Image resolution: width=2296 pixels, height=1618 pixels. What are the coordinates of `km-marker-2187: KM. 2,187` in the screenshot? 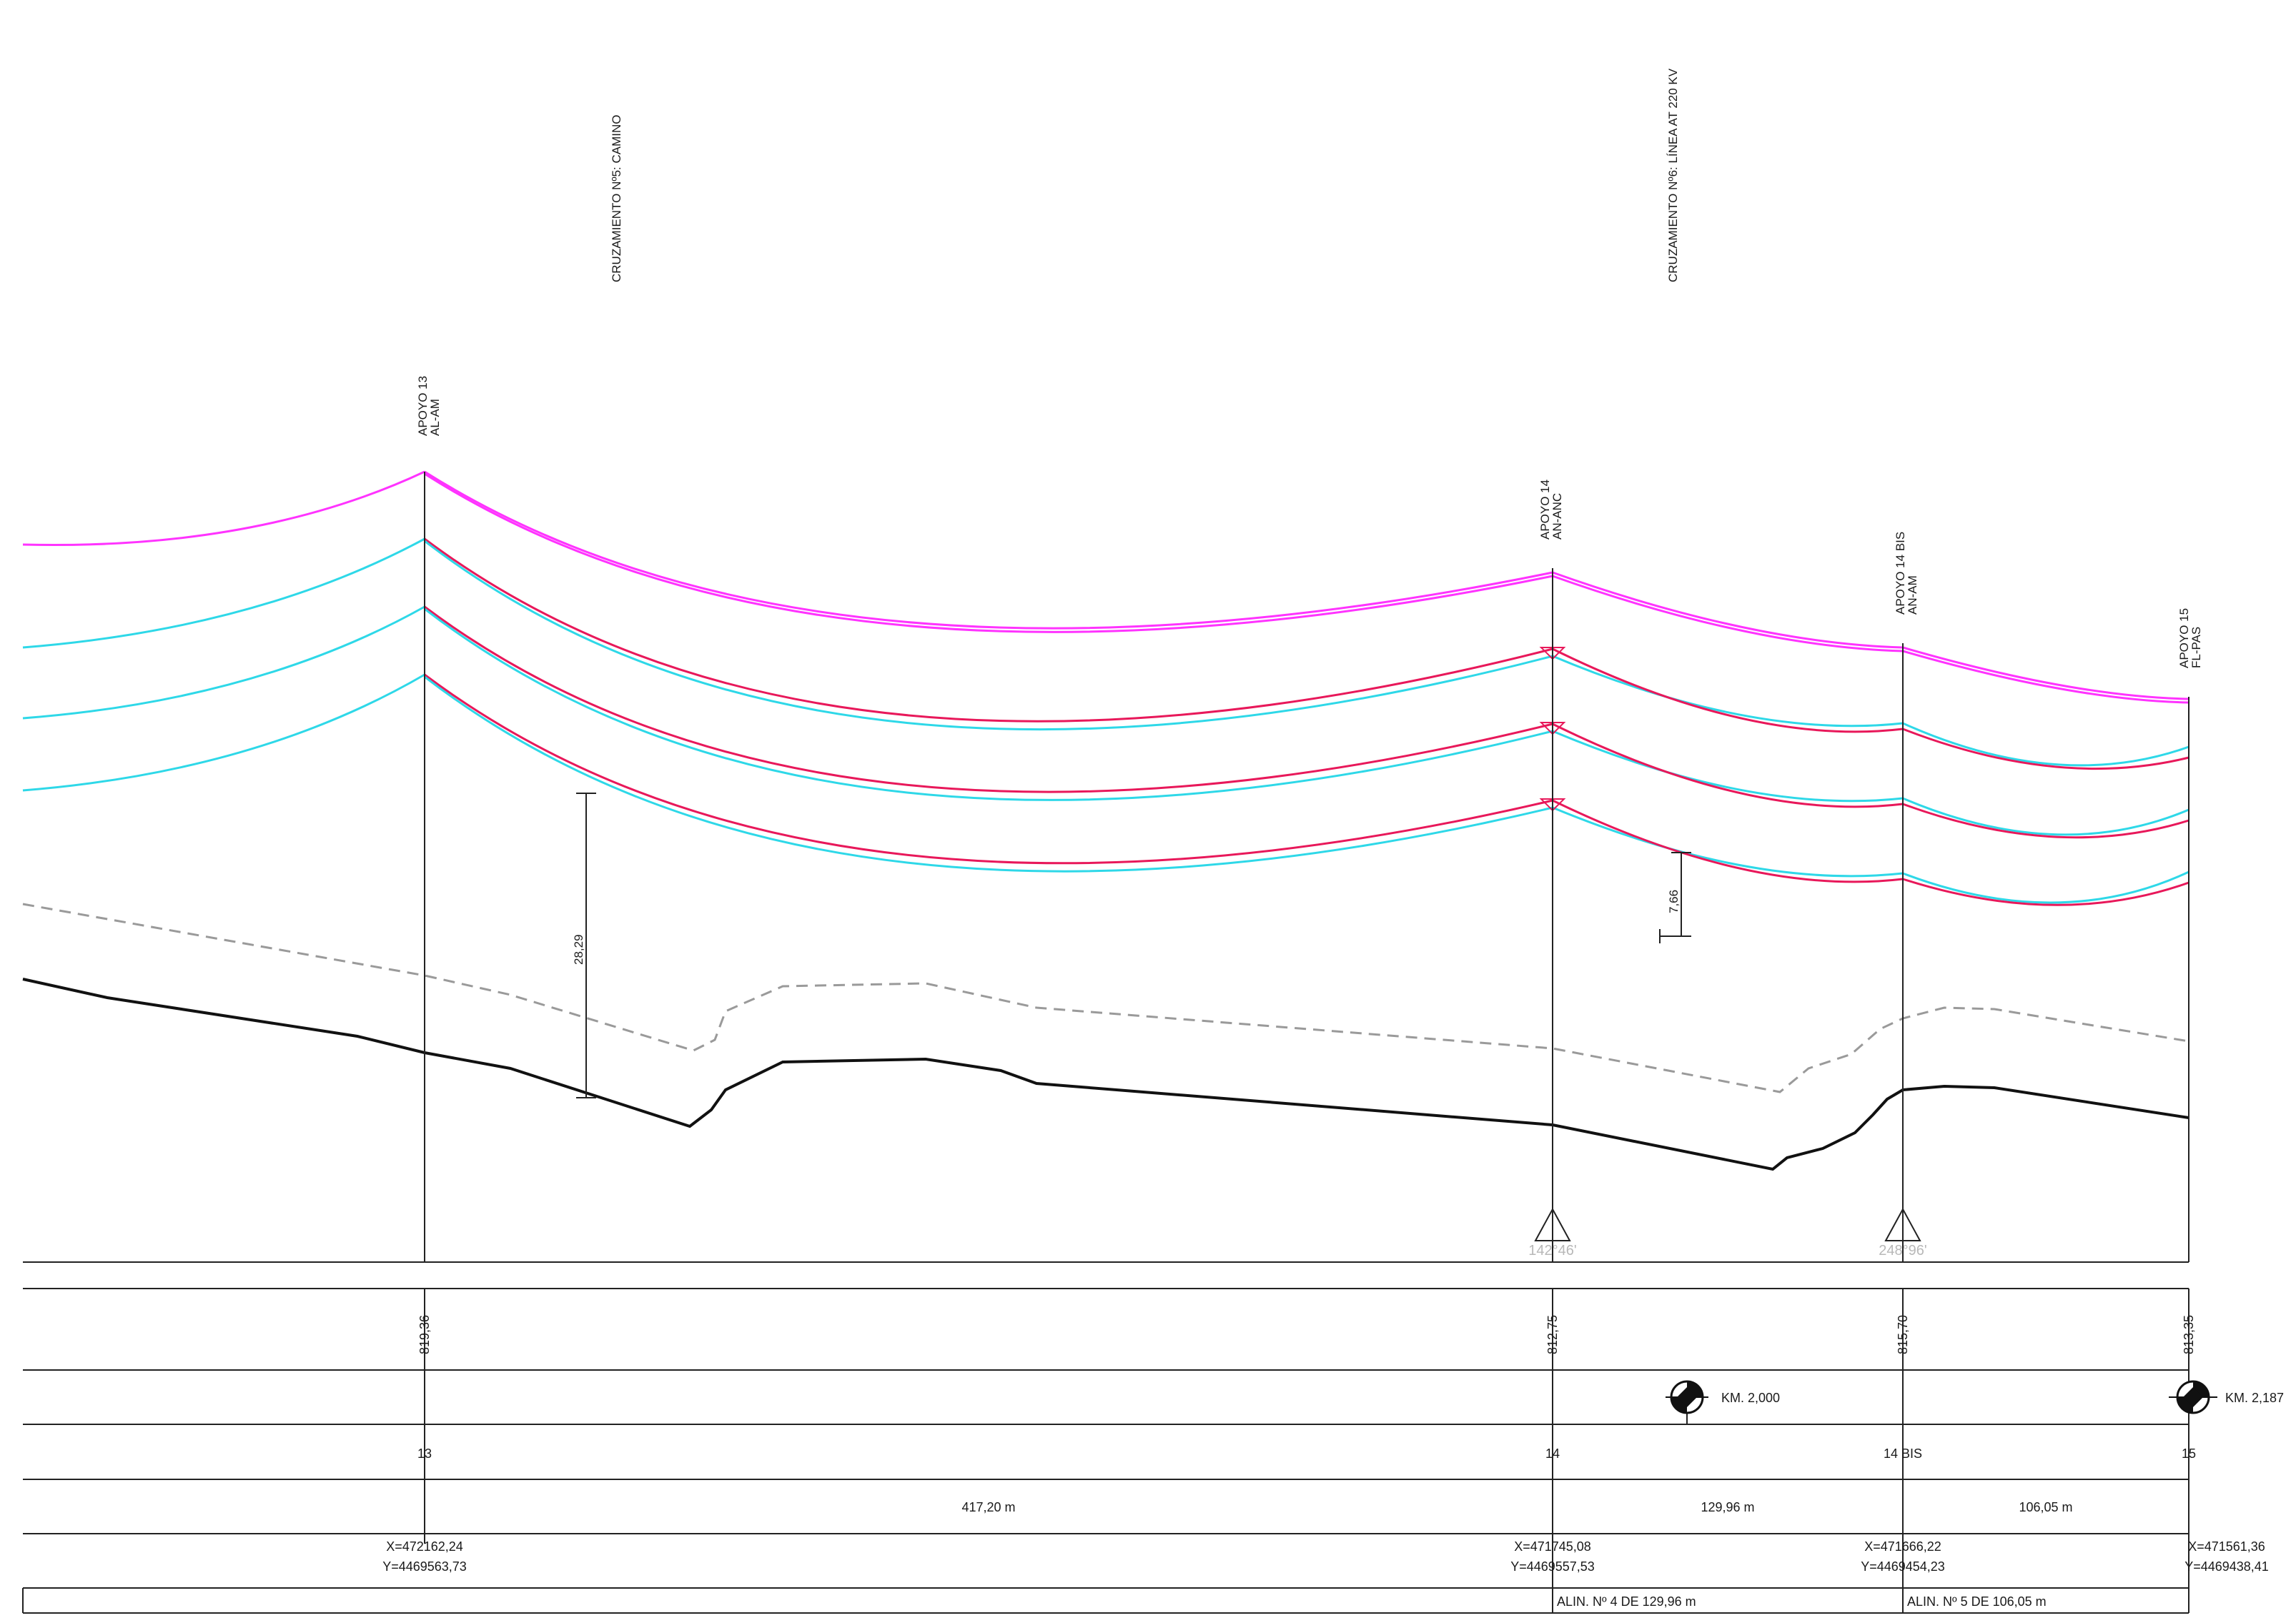 It's located at (2226, 1397).